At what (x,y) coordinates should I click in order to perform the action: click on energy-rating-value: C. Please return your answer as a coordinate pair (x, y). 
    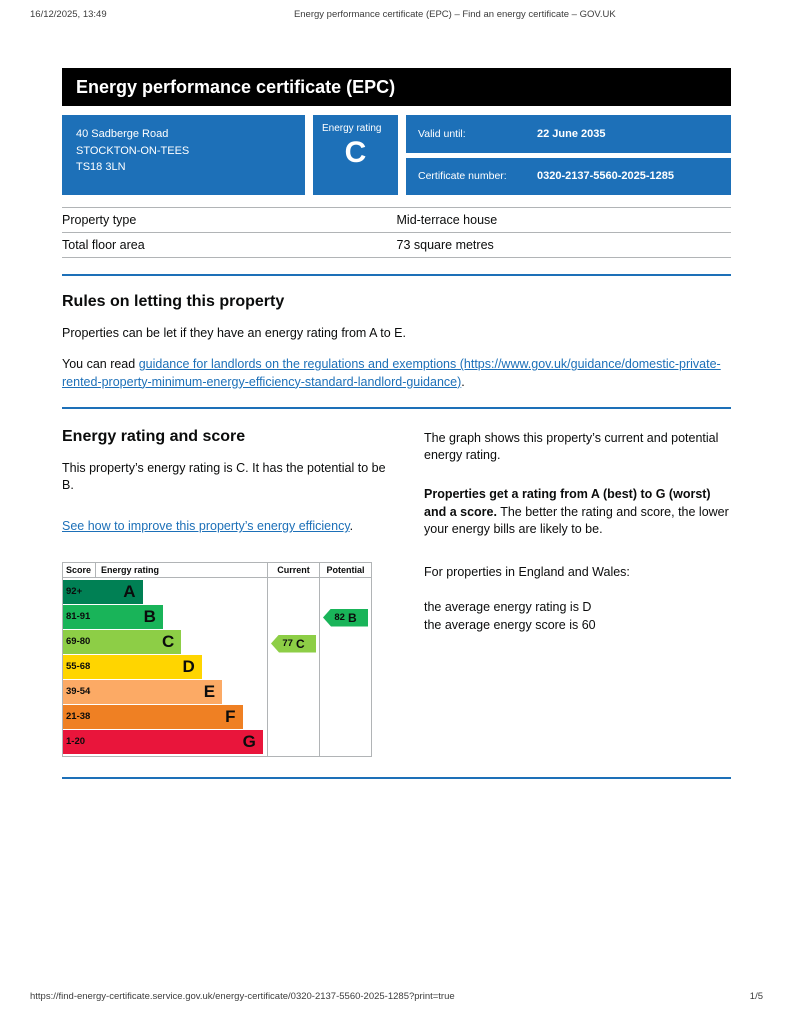
    Looking at the image, I should click on (355, 152).